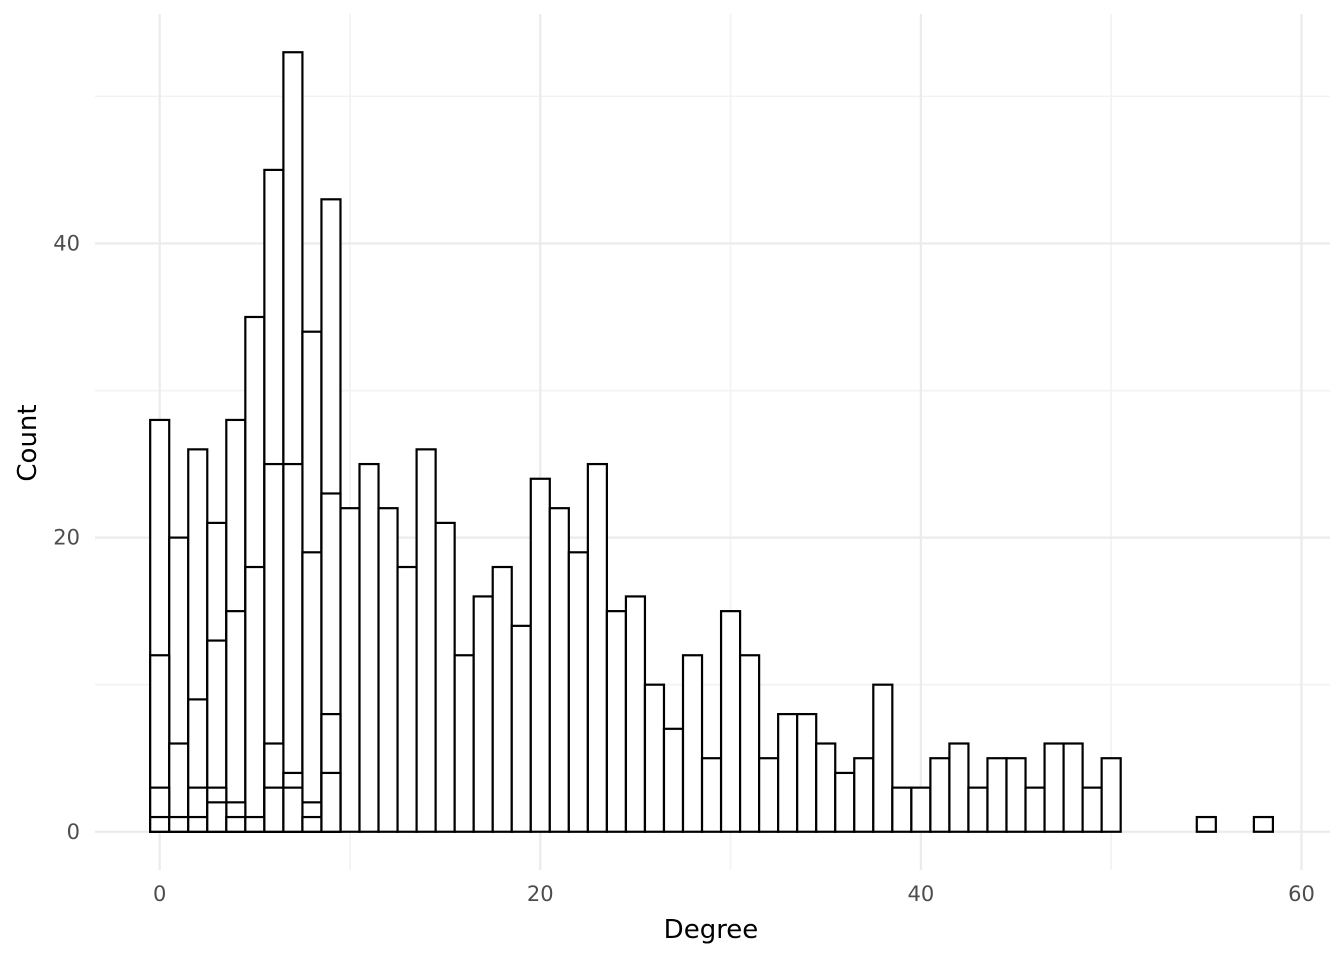 The width and height of the screenshot is (1344, 960). I want to click on y-tick-label: 20, so click(66, 538).